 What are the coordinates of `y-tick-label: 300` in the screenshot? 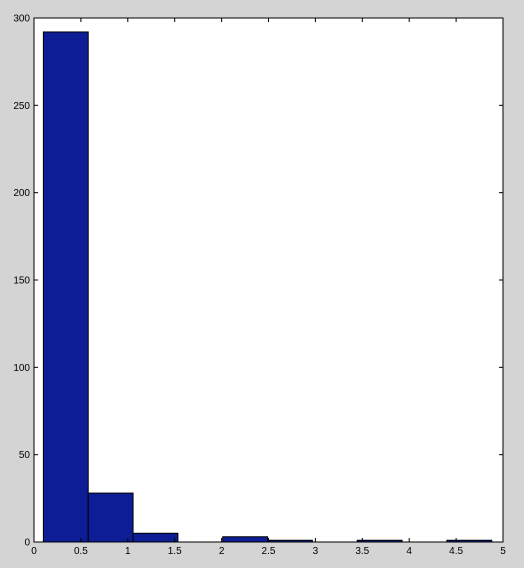 It's located at (21, 19).